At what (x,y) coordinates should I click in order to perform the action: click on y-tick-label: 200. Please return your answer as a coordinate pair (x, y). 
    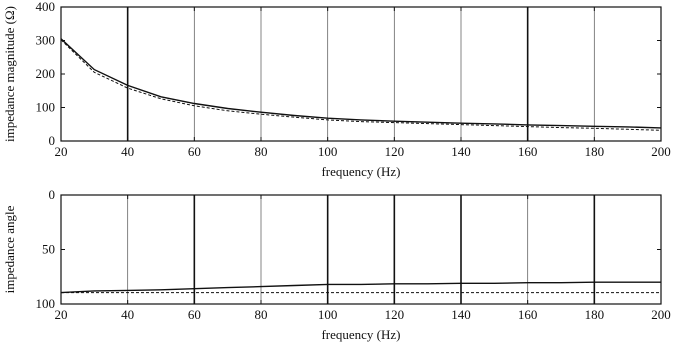
    Looking at the image, I should click on (46, 73).